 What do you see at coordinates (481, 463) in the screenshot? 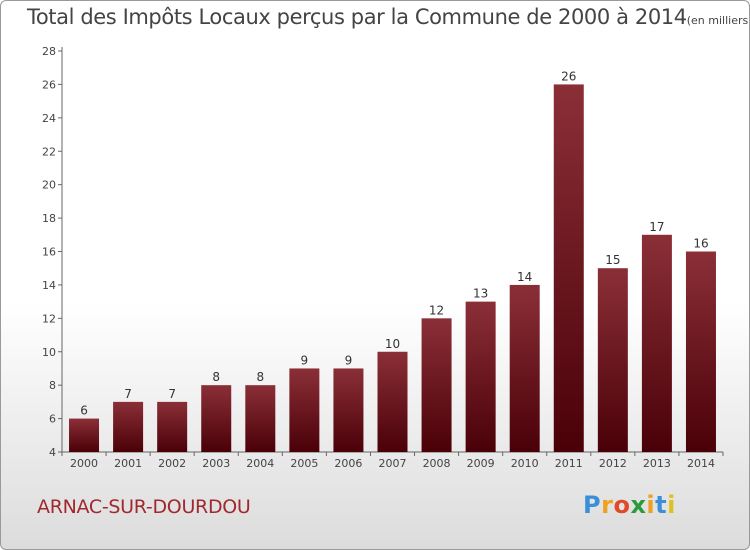
I see `x-tick-label: 2009` at bounding box center [481, 463].